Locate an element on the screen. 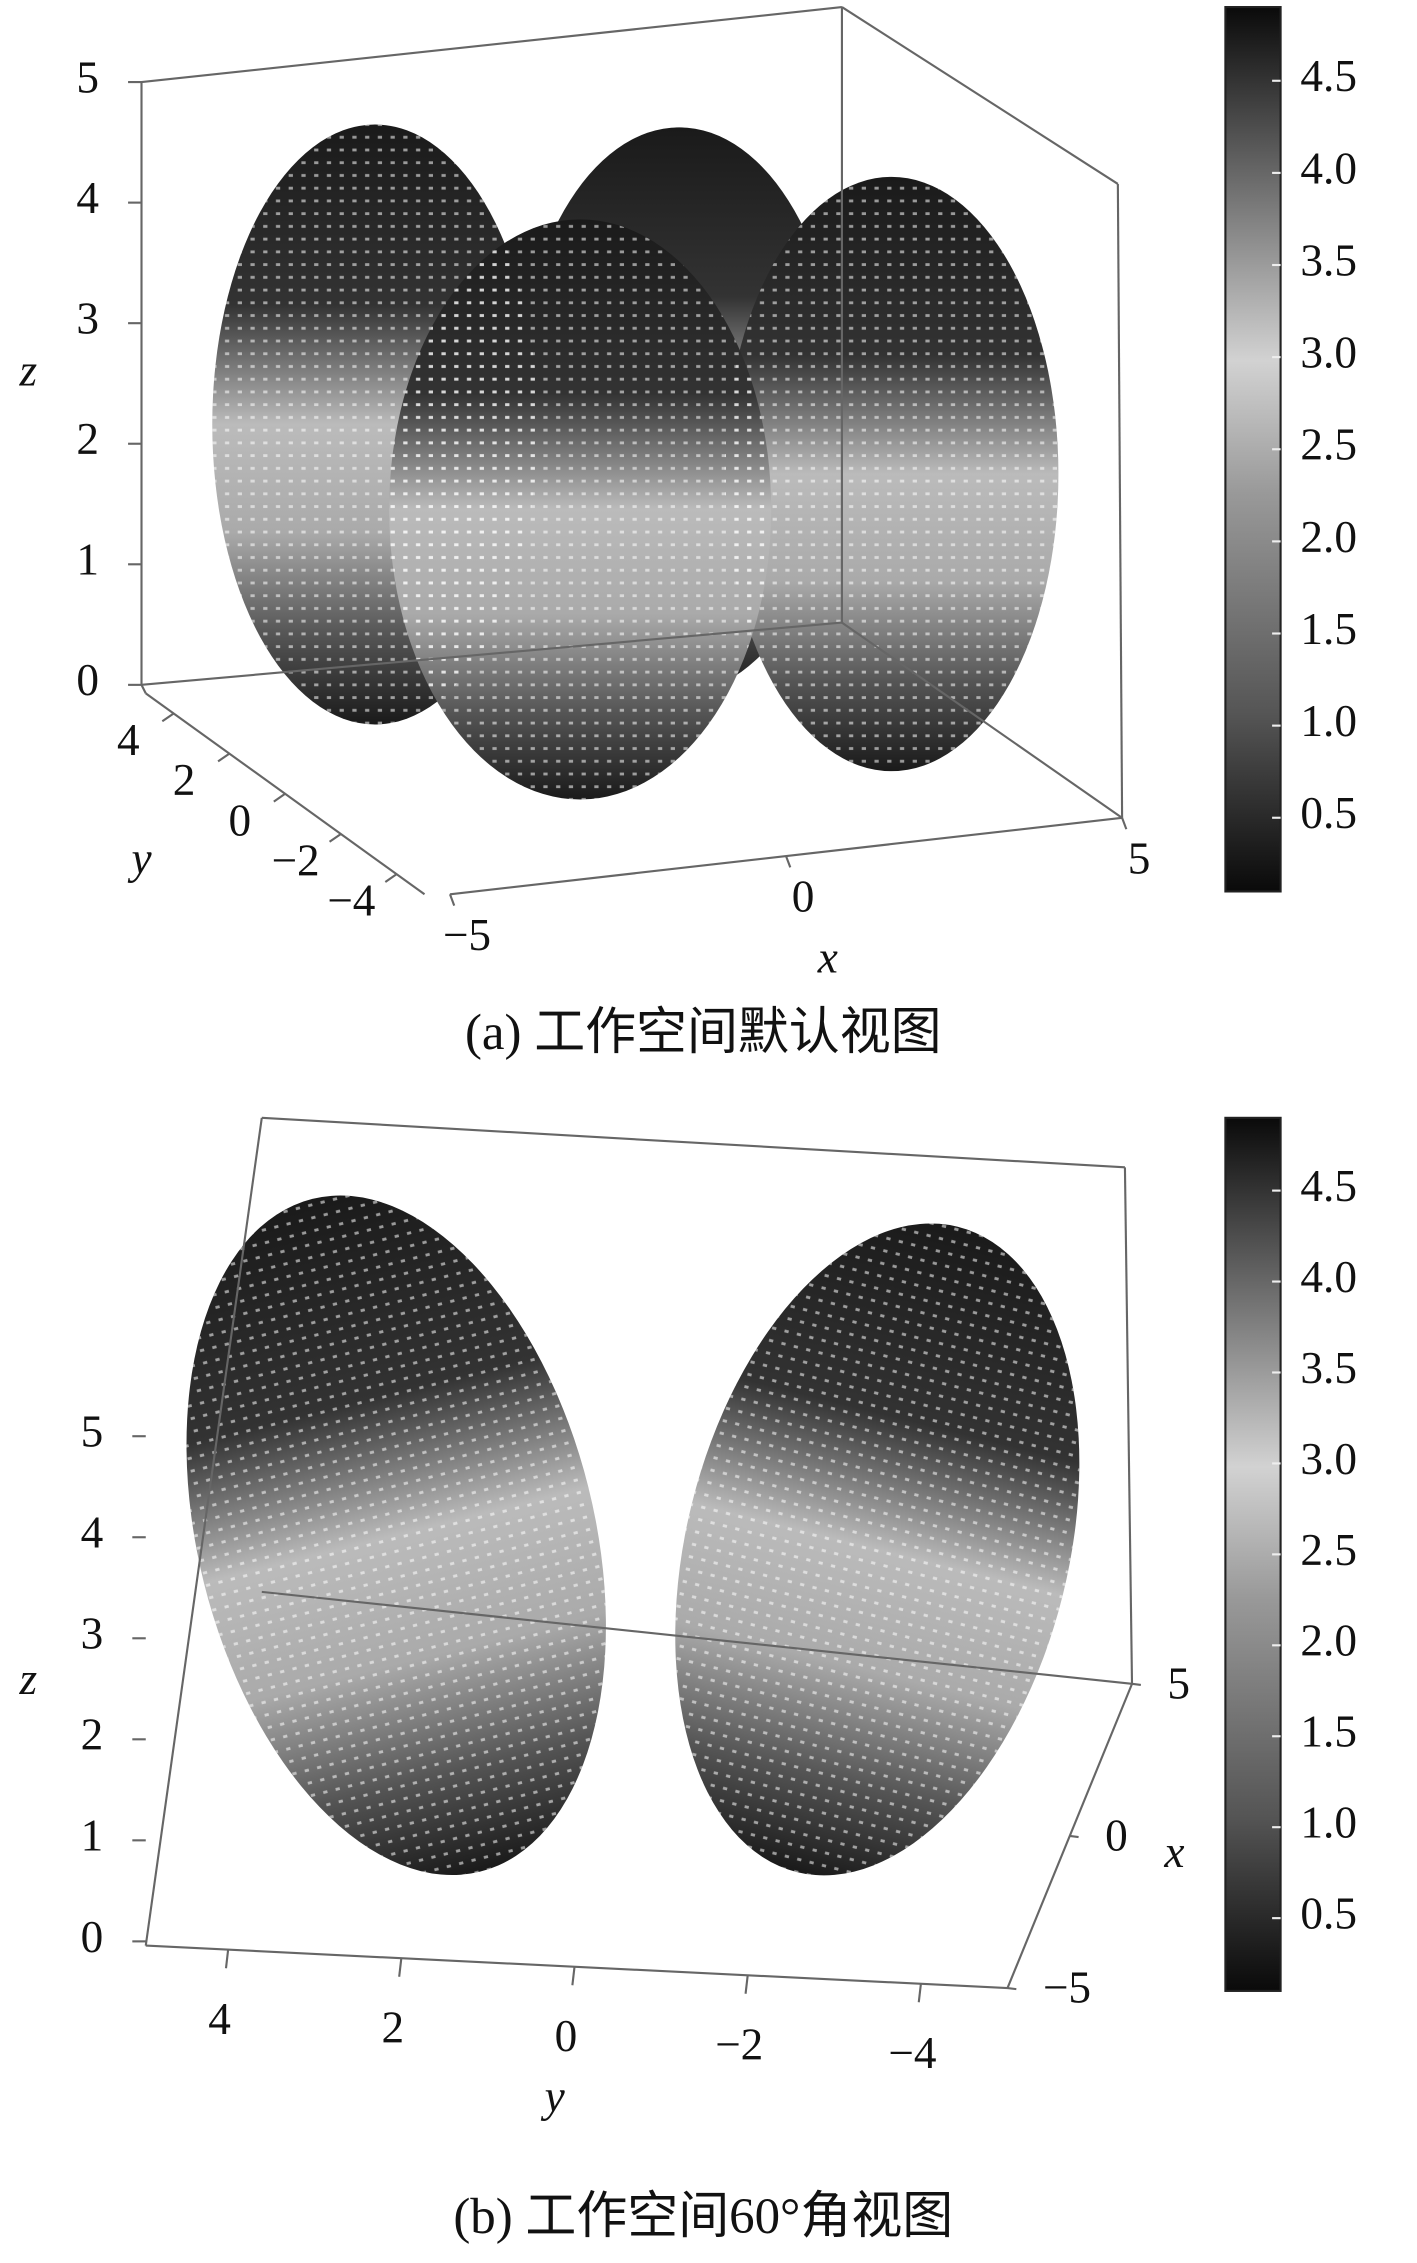 This screenshot has height=2263, width=1417. caption: (a) 工作空间默认视图 is located at coordinates (703, 1033).